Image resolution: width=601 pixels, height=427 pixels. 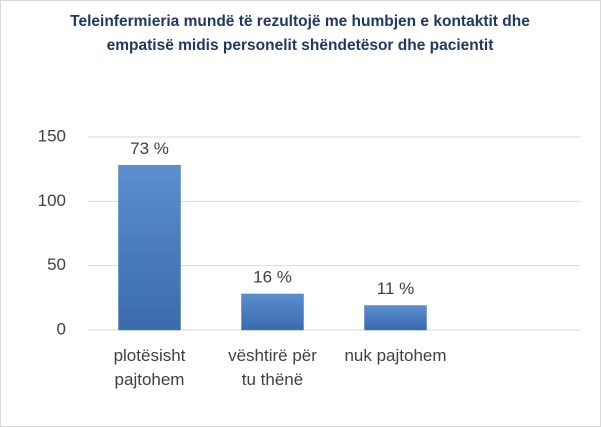 I want to click on y-tick-label: 0, so click(x=61, y=328).